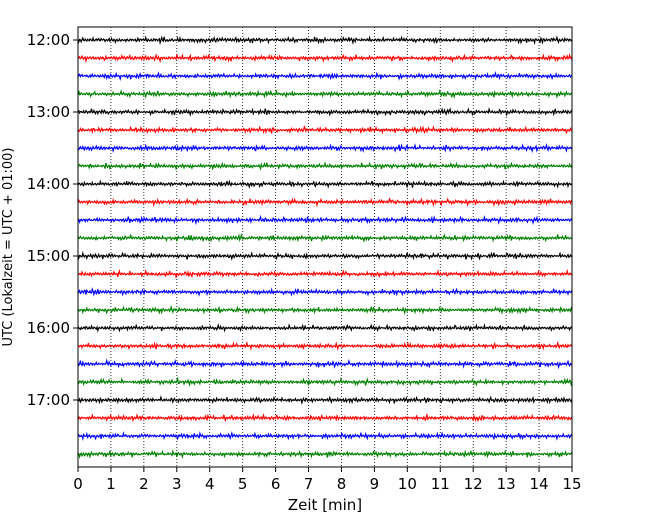  I want to click on x-tick-label: 7, so click(309, 484).